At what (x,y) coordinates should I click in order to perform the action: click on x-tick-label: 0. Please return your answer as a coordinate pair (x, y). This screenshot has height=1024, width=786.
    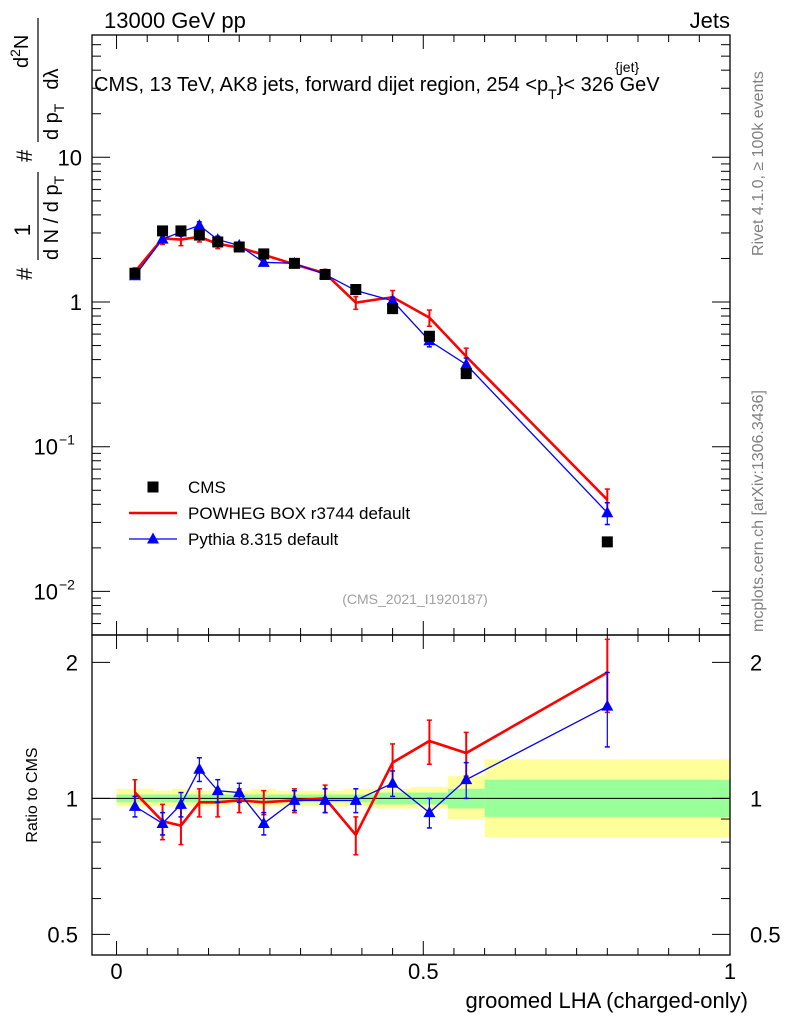
    Looking at the image, I should click on (116, 971).